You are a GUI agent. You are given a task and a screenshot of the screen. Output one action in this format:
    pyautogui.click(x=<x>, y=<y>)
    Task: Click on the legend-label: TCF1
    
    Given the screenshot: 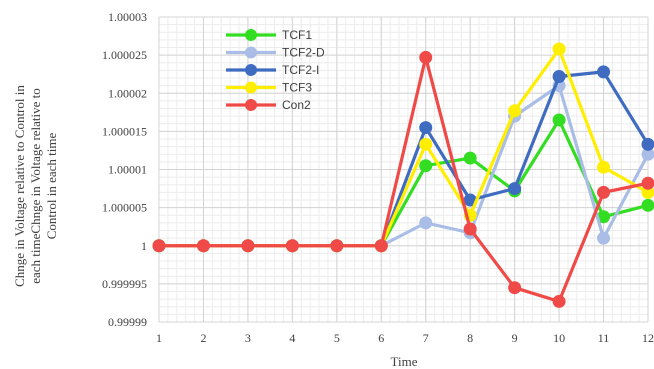 What is the action you would take?
    pyautogui.click(x=297, y=35)
    